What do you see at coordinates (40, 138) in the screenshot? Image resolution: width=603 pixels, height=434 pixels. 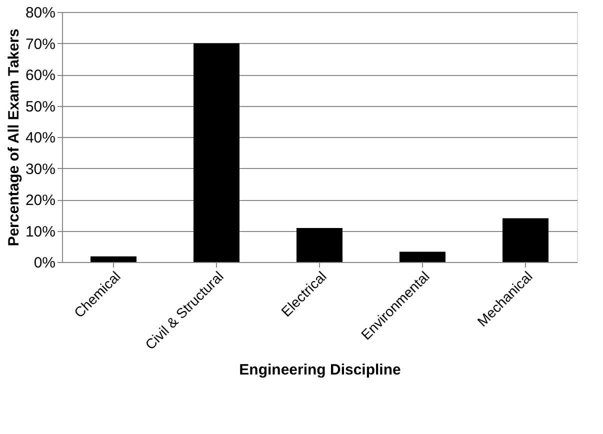 I see `y-tick-label: 40%` at bounding box center [40, 138].